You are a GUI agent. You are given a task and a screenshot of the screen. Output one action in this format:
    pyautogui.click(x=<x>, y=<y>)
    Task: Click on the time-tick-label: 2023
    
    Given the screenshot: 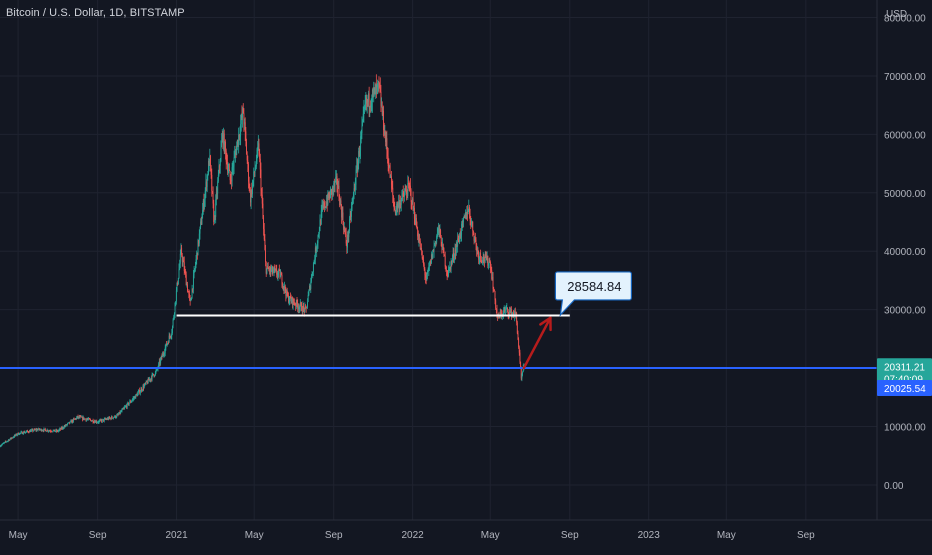 What is the action you would take?
    pyautogui.click(x=649, y=535)
    